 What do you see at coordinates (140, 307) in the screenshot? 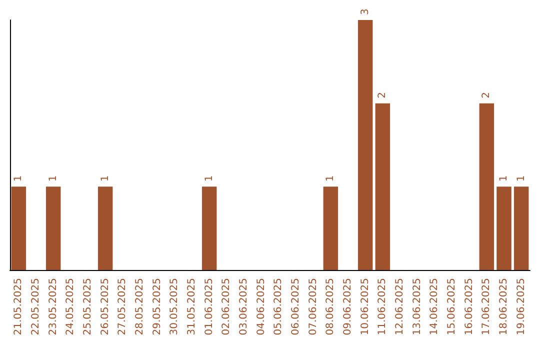
I see `x-tick-label: 28.05.2025` at bounding box center [140, 307].